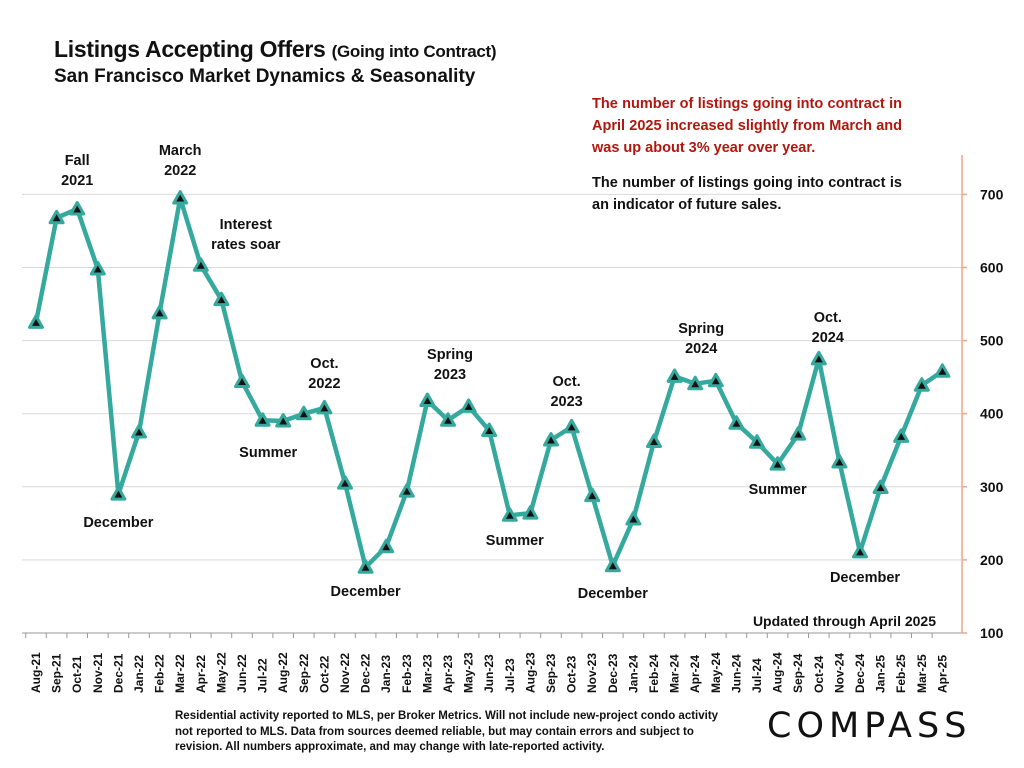 This screenshot has height=768, width=1024. What do you see at coordinates (922, 673) in the screenshot?
I see `x-tick-label: Mar-25` at bounding box center [922, 673].